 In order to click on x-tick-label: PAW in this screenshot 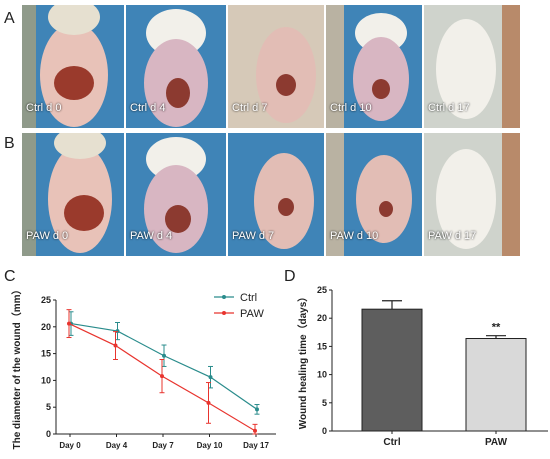, I will do `click(496, 442)`.